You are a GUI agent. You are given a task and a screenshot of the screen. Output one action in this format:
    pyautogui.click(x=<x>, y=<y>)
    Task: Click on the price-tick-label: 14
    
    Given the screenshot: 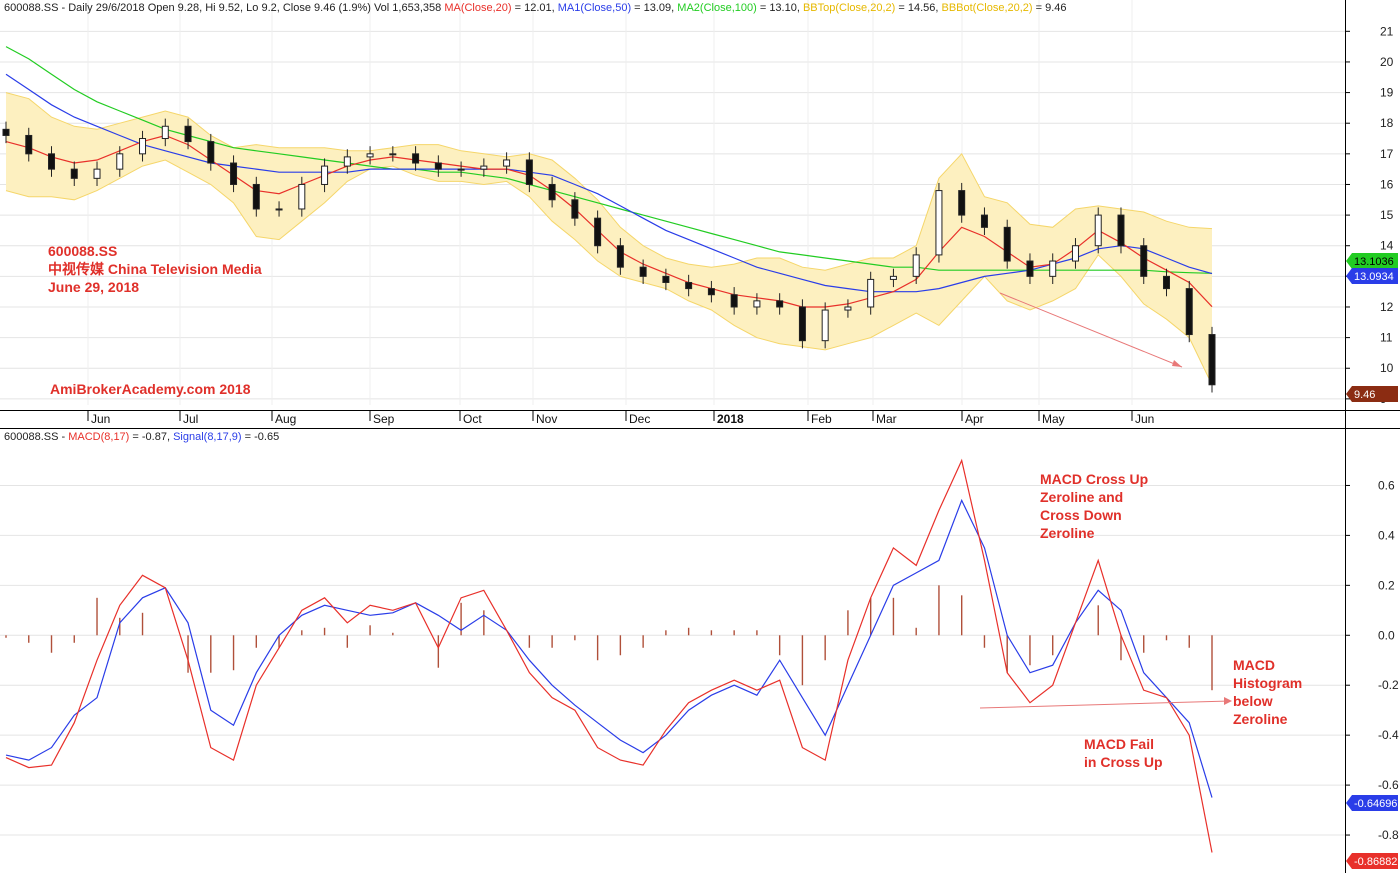 What is the action you would take?
    pyautogui.click(x=1387, y=246)
    